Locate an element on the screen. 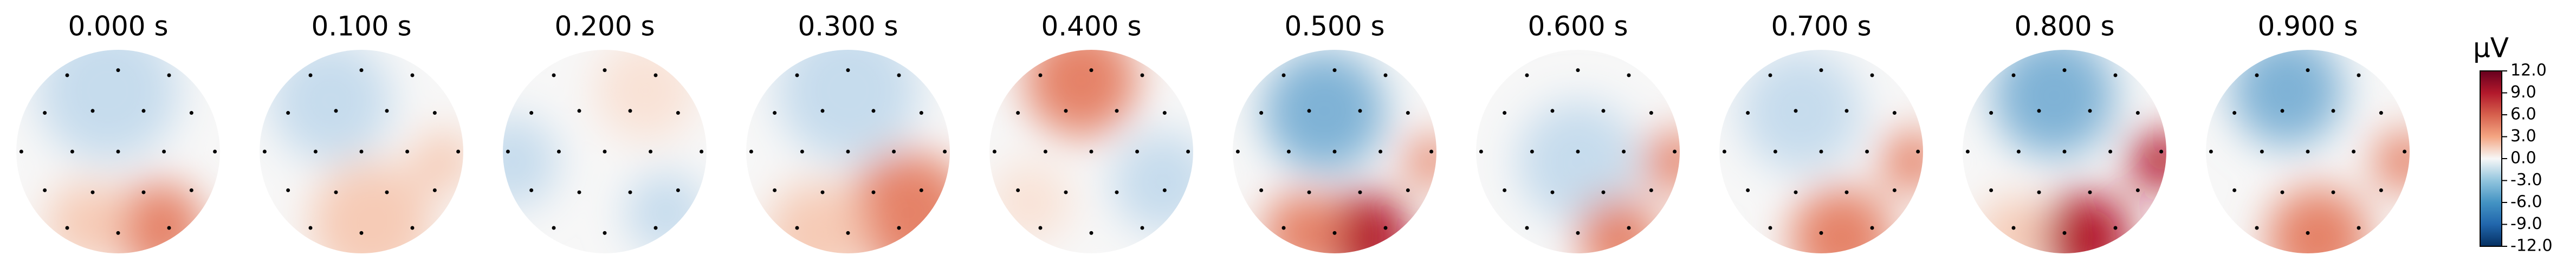 This screenshot has height=275, width=2576. colorbar-tick-label: 6.0 is located at coordinates (2523, 114).